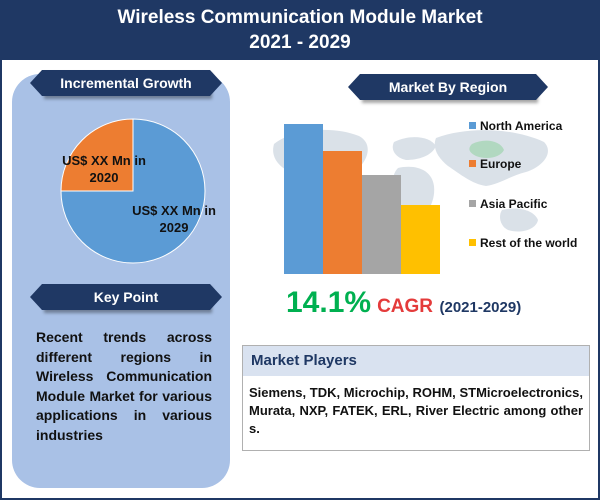  What do you see at coordinates (104, 169) in the screenshot?
I see `pie-label-2020: US$ XX Mn in 2020` at bounding box center [104, 169].